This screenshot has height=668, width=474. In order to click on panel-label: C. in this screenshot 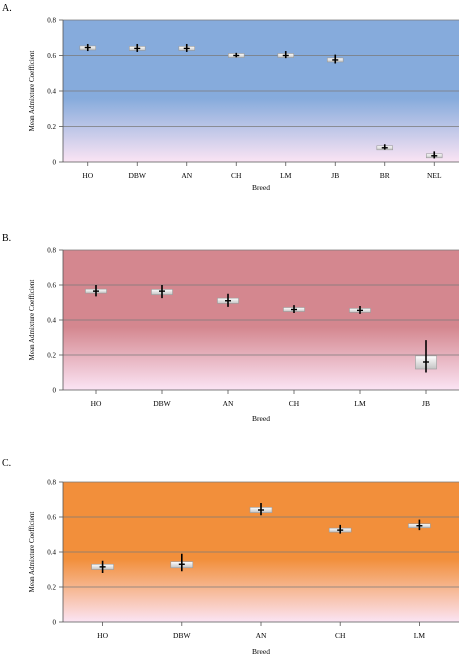, I will do `click(6, 463)`.